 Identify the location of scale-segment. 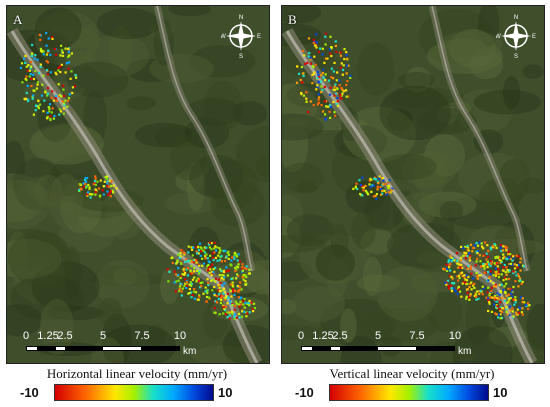
(60, 348).